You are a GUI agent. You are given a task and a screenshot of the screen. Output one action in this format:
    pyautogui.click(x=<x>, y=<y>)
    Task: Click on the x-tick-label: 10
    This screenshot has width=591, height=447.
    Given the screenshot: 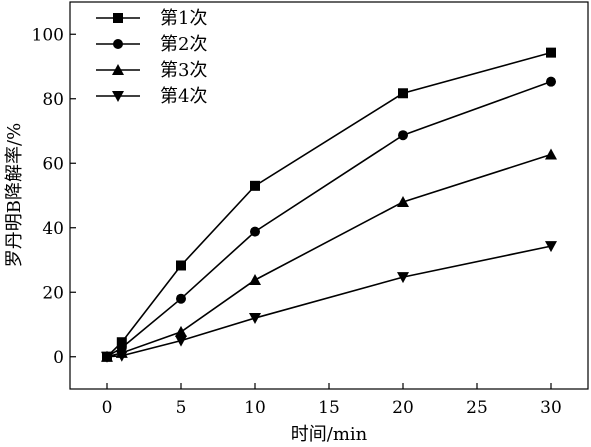 What is the action you would take?
    pyautogui.click(x=255, y=408)
    